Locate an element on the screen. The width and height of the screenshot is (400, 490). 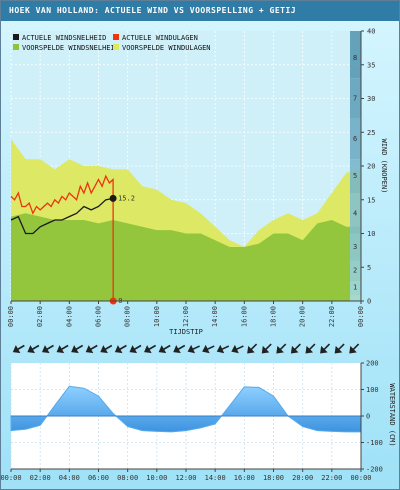
wind-x-axis-label: TIJDSTIP is located at coordinates (186, 332).